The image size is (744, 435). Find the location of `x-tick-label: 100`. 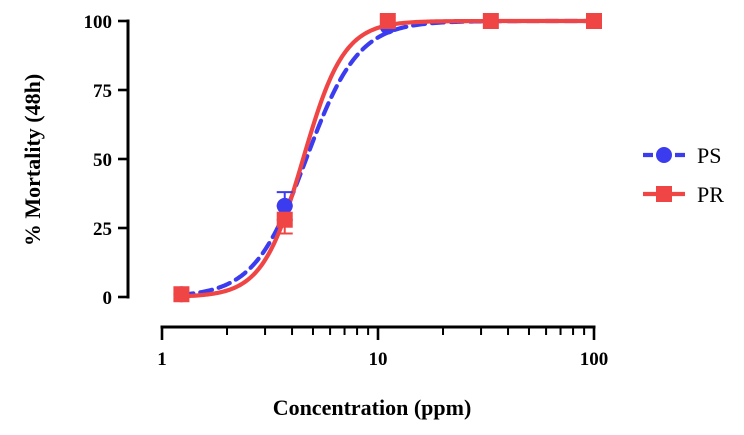

x-tick-label: 100 is located at coordinates (594, 359).